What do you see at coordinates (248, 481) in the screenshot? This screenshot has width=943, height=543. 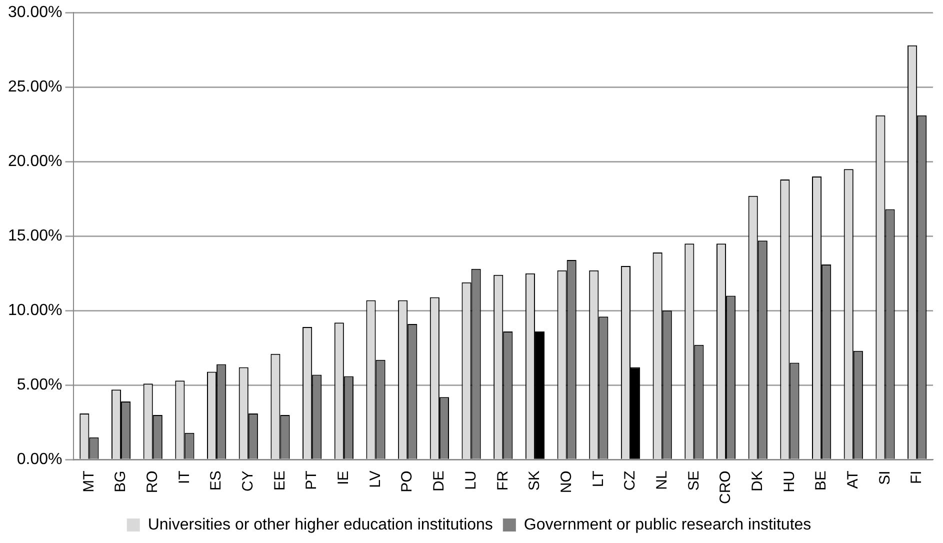 I see `x-tick-label: CY` at bounding box center [248, 481].